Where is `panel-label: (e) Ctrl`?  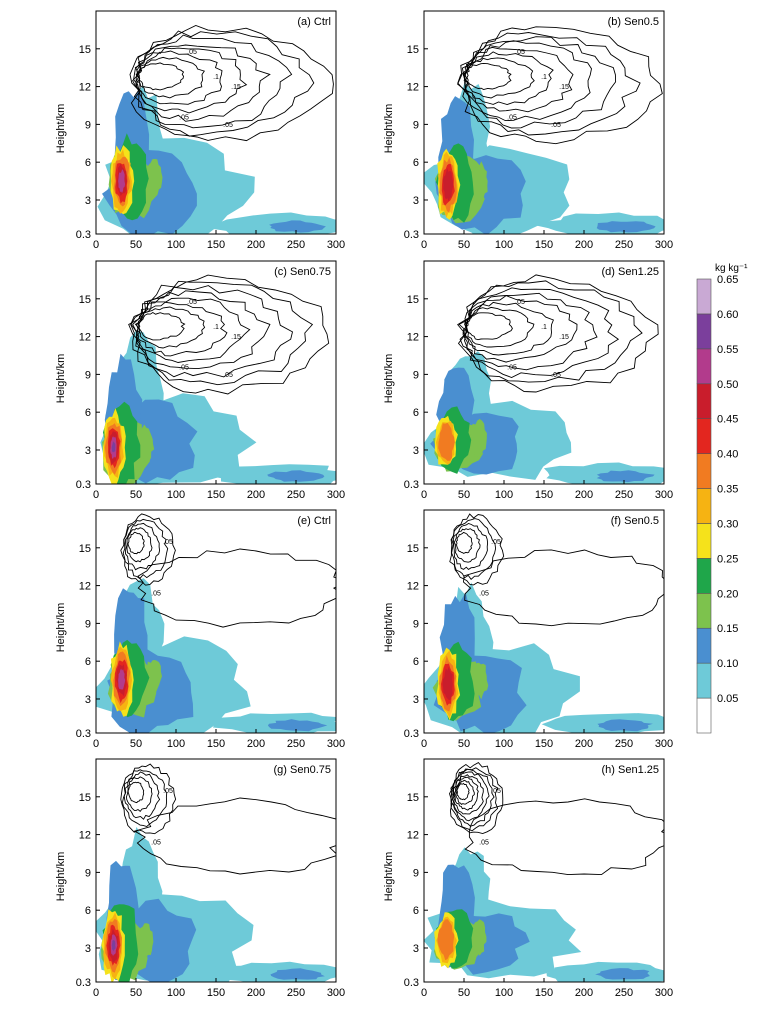 panel-label: (e) Ctrl is located at coordinates (314, 521).